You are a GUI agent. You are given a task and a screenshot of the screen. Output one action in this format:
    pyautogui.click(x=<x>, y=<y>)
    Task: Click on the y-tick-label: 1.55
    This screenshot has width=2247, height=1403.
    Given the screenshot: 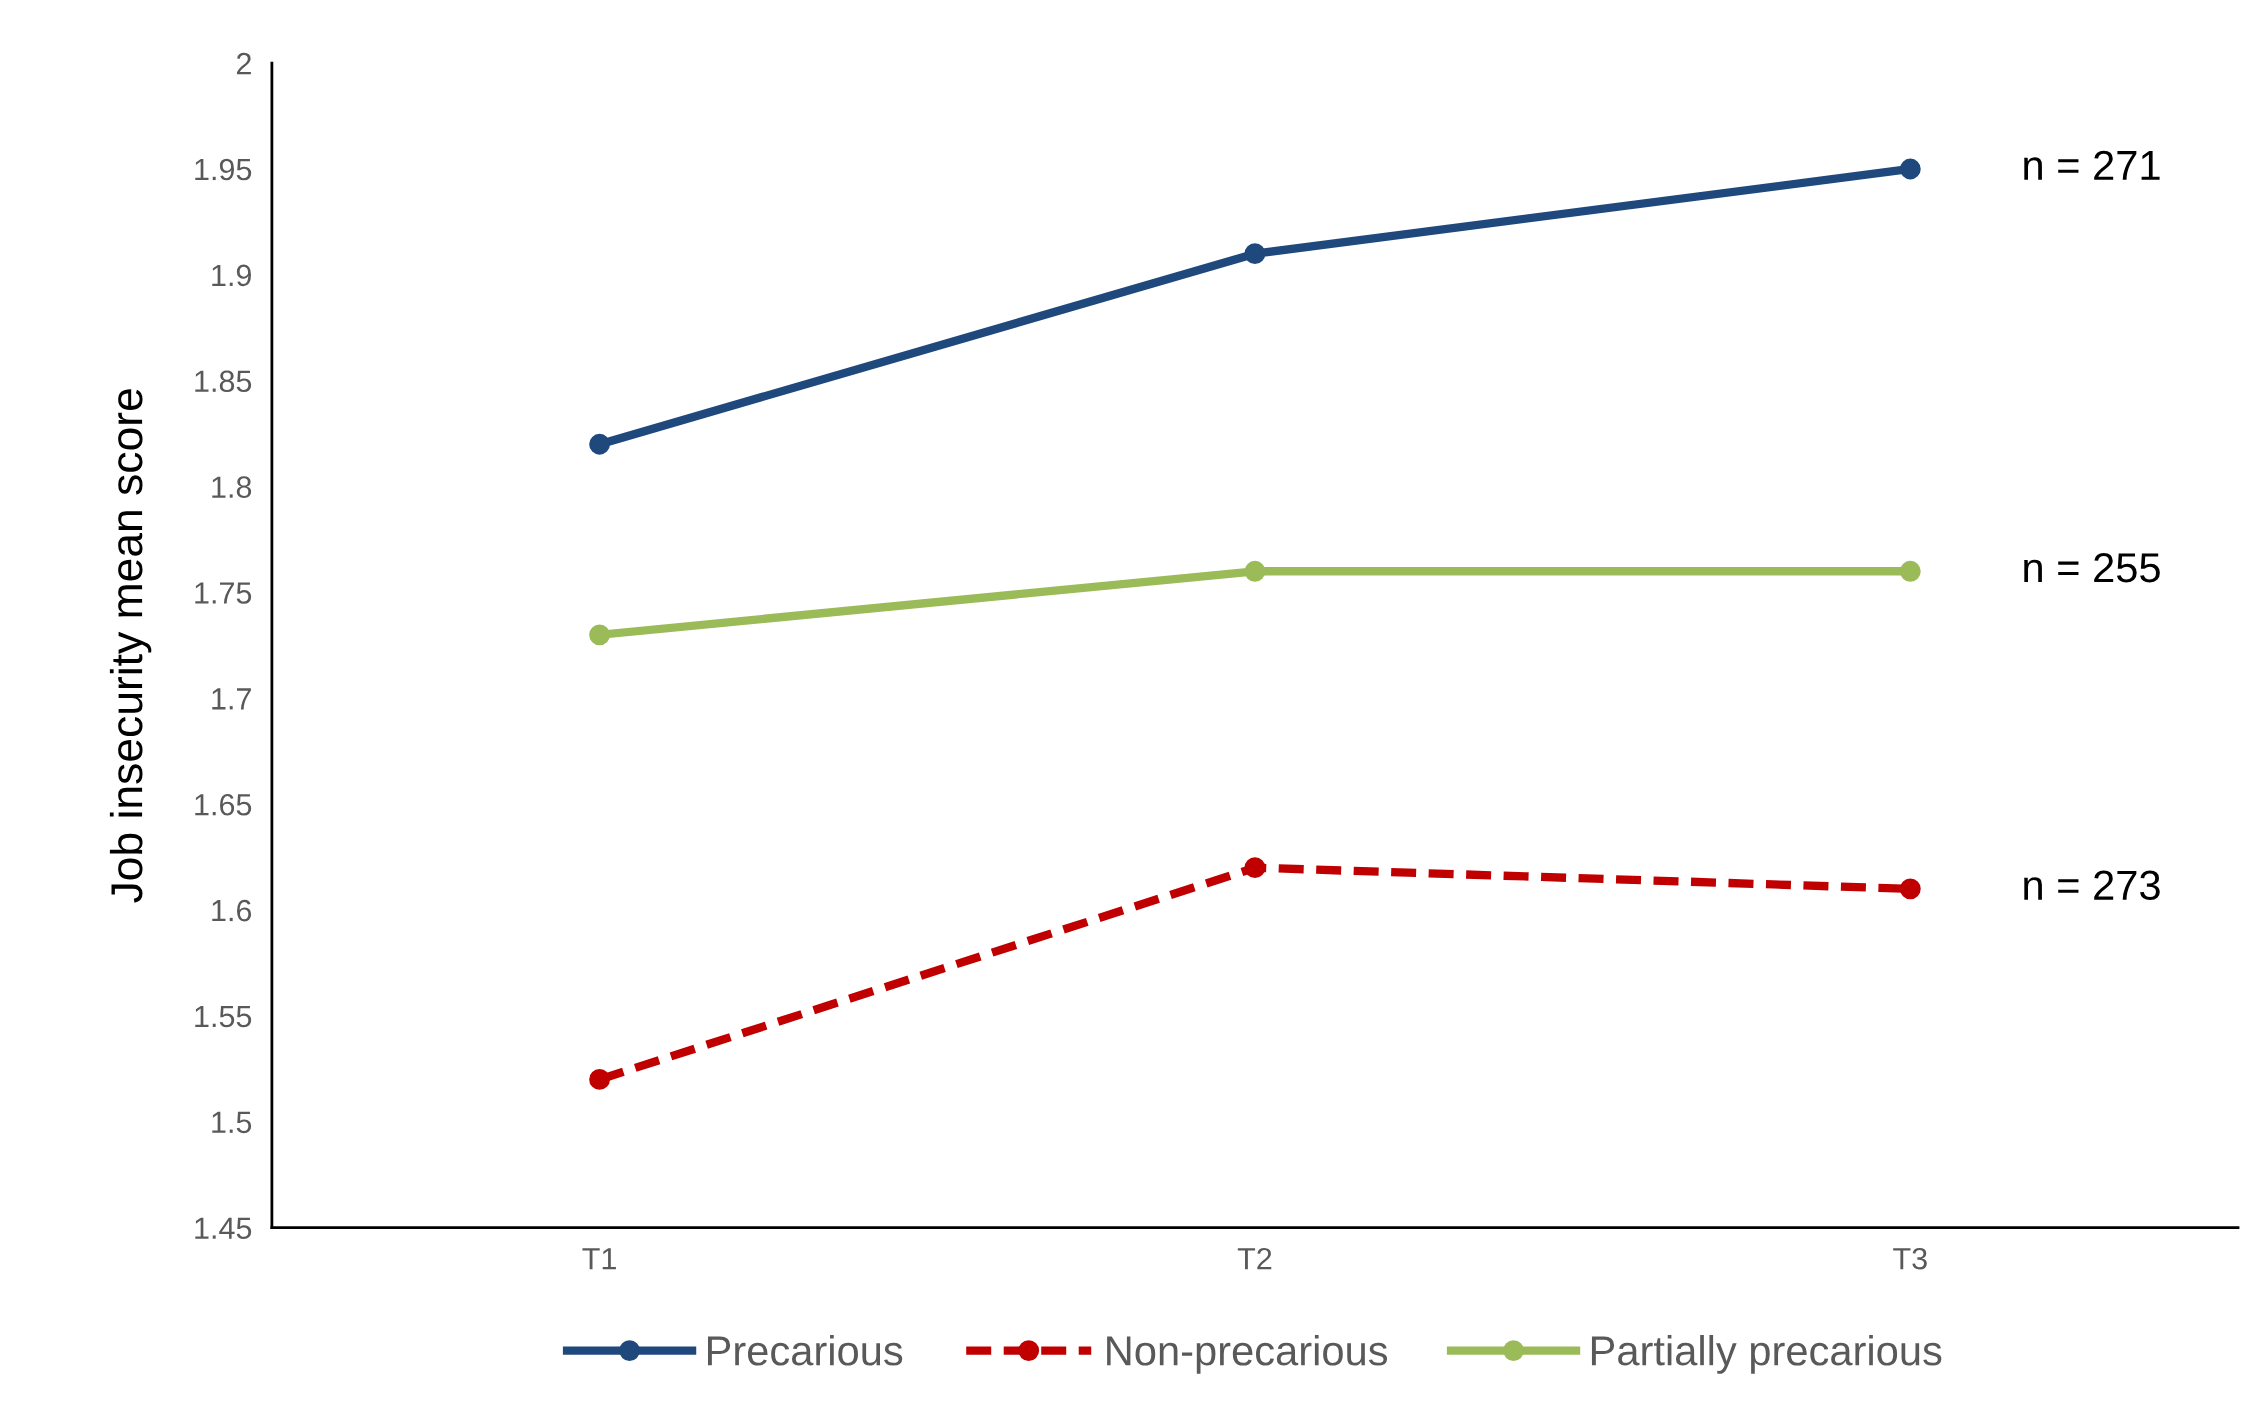 What is the action you would take?
    pyautogui.click(x=223, y=1016)
    